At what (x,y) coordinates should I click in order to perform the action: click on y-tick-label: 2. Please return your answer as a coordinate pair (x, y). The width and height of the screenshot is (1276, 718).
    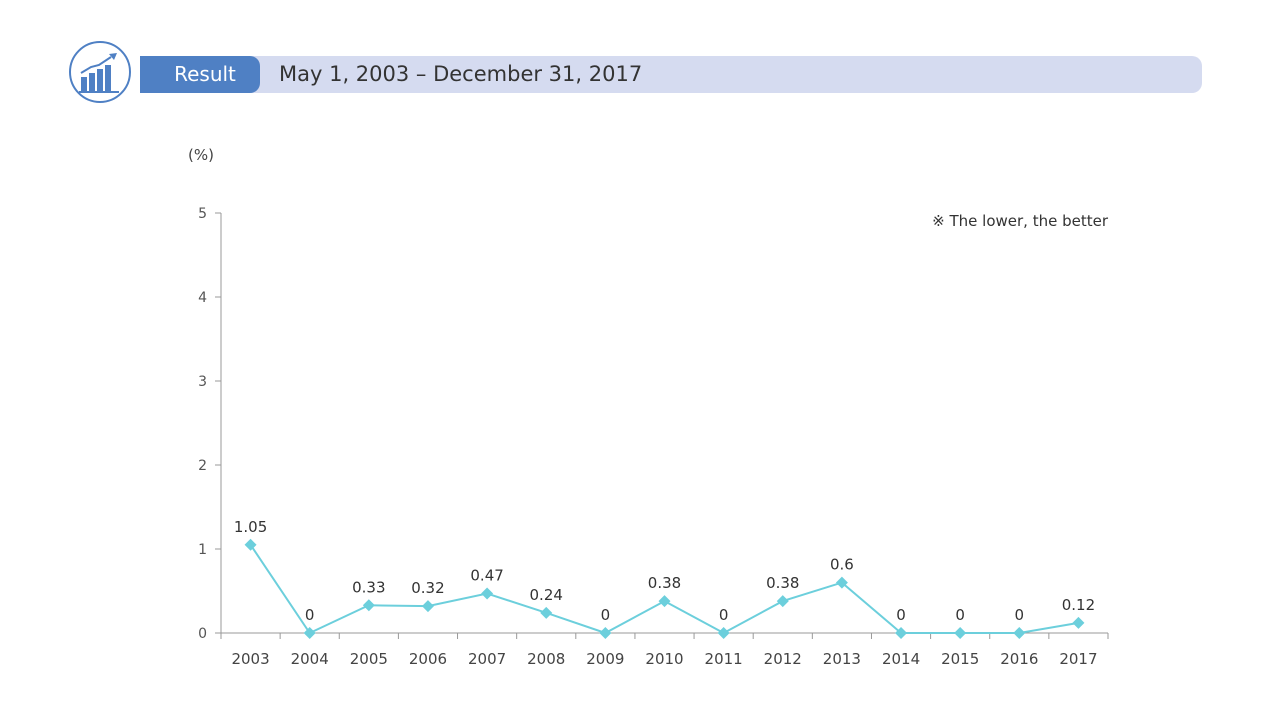
    Looking at the image, I should click on (202, 466).